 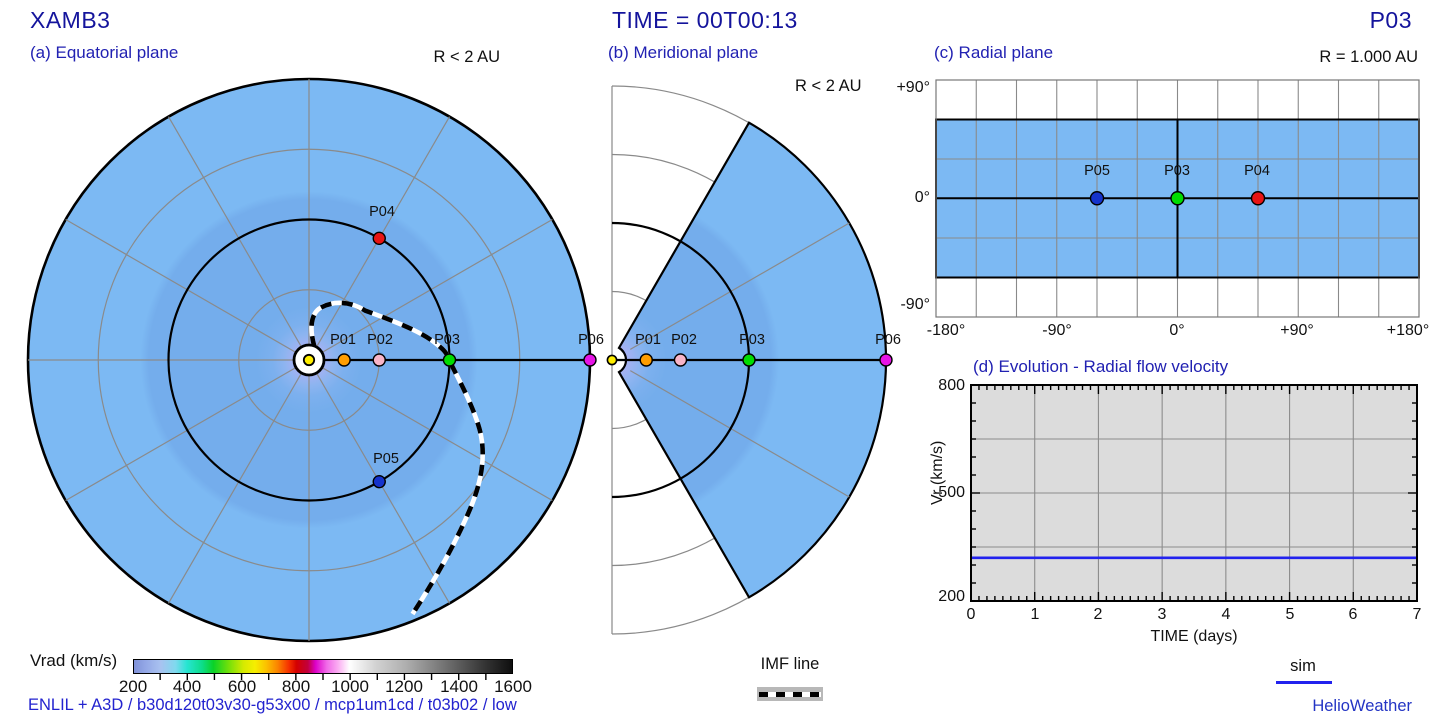 I want to click on planet-p03-label-c: P03, so click(x=1177, y=171).